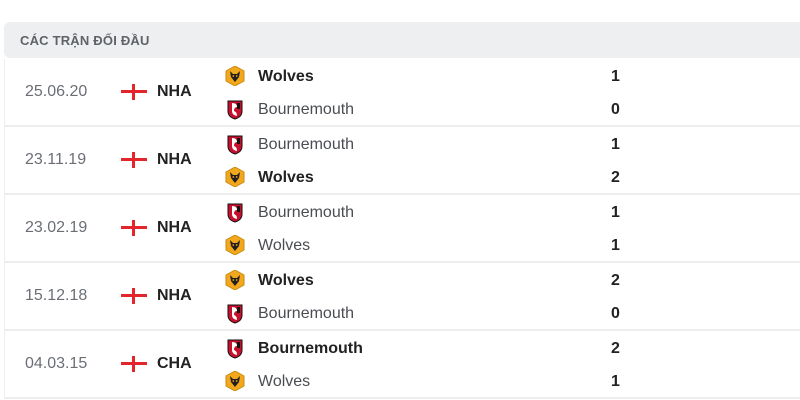 This screenshot has width=800, height=400. What do you see at coordinates (56, 159) in the screenshot?
I see `match-date: 23.11.19` at bounding box center [56, 159].